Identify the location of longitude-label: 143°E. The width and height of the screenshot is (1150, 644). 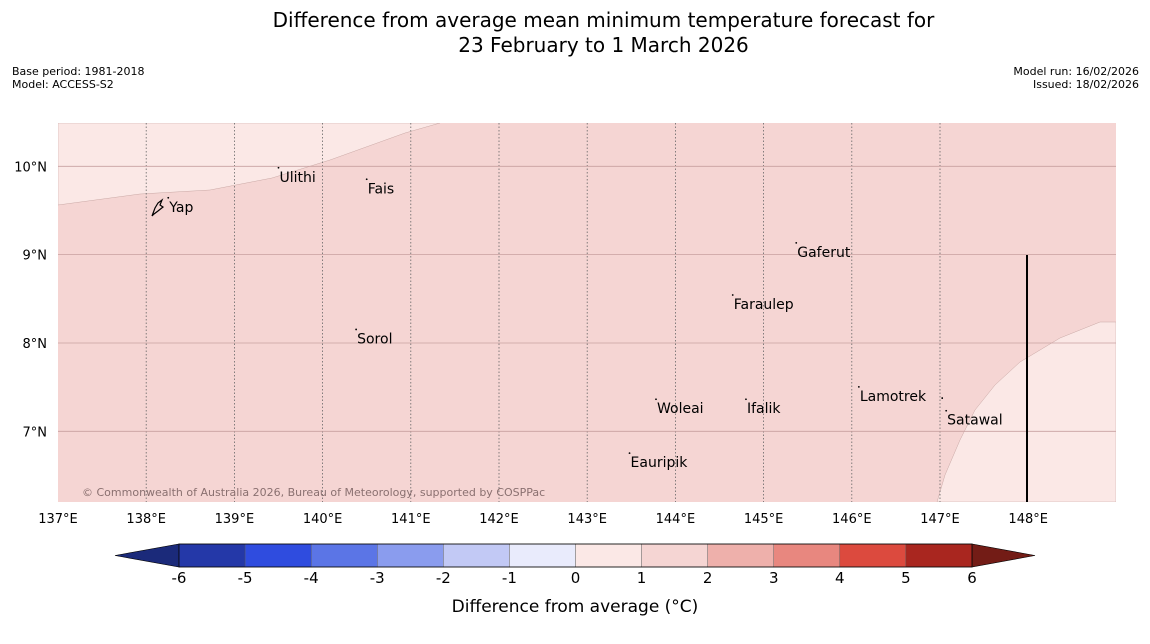
(587, 519).